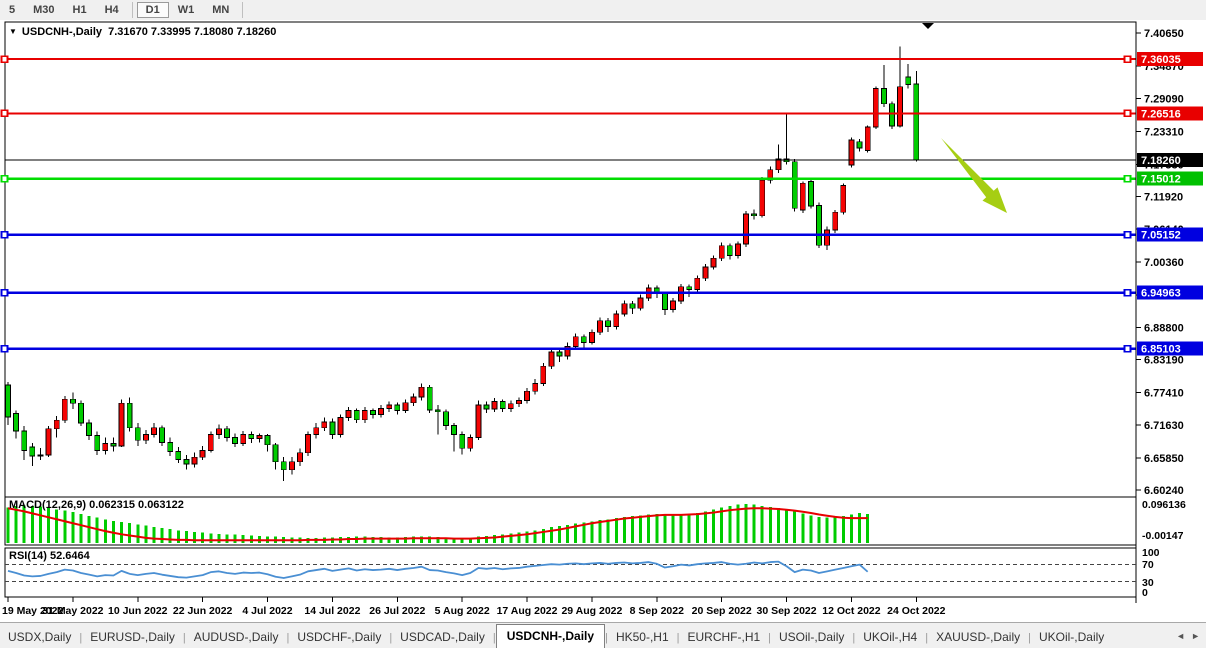 The width and height of the screenshot is (1206, 648). Describe the element at coordinates (1164, 459) in the screenshot. I see `svg-text: 6.65850` at that location.